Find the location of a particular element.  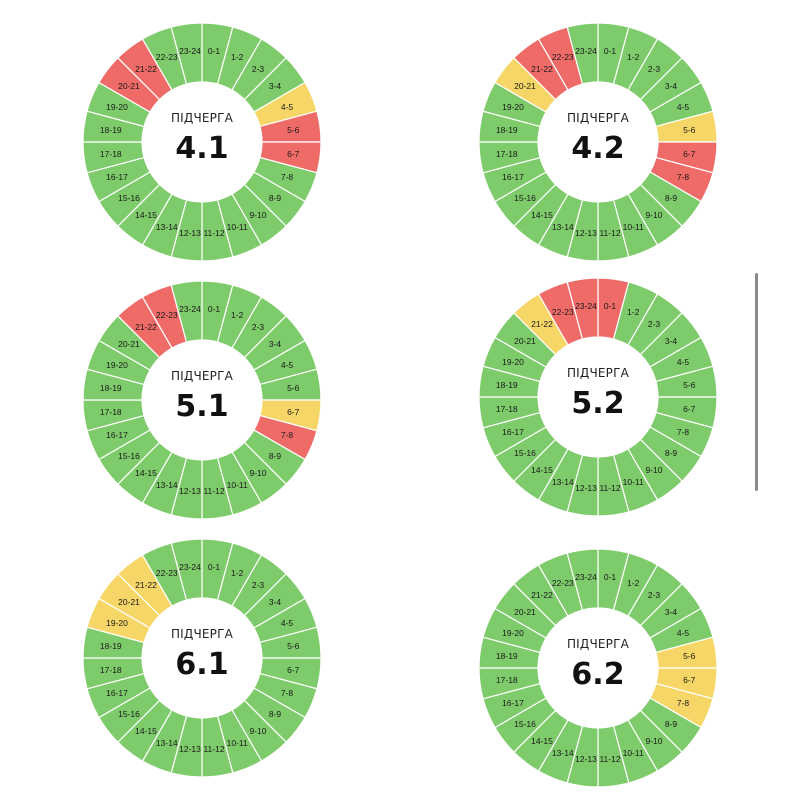

hour-label: 22-23 is located at coordinates (563, 57).